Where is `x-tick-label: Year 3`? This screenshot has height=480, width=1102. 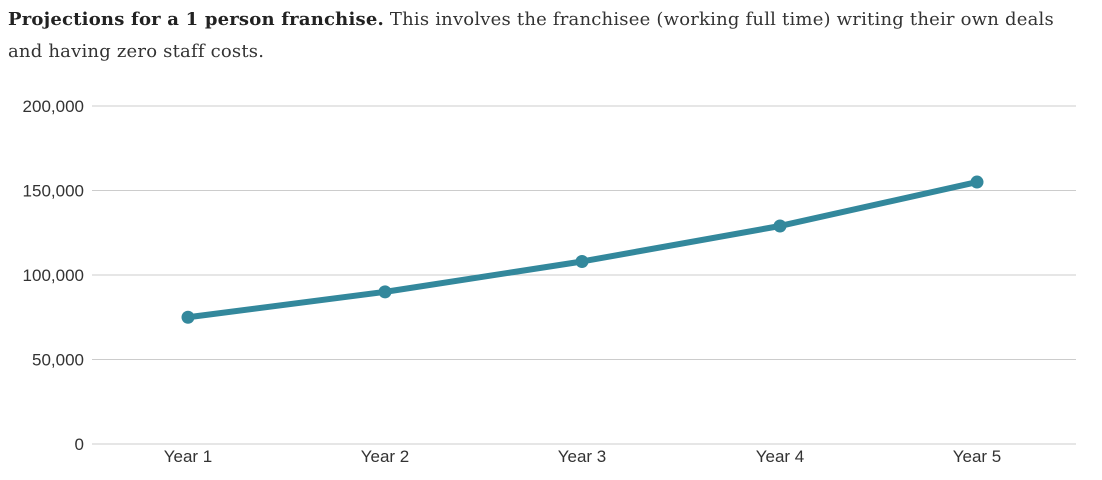 x-tick-label: Year 3 is located at coordinates (582, 456).